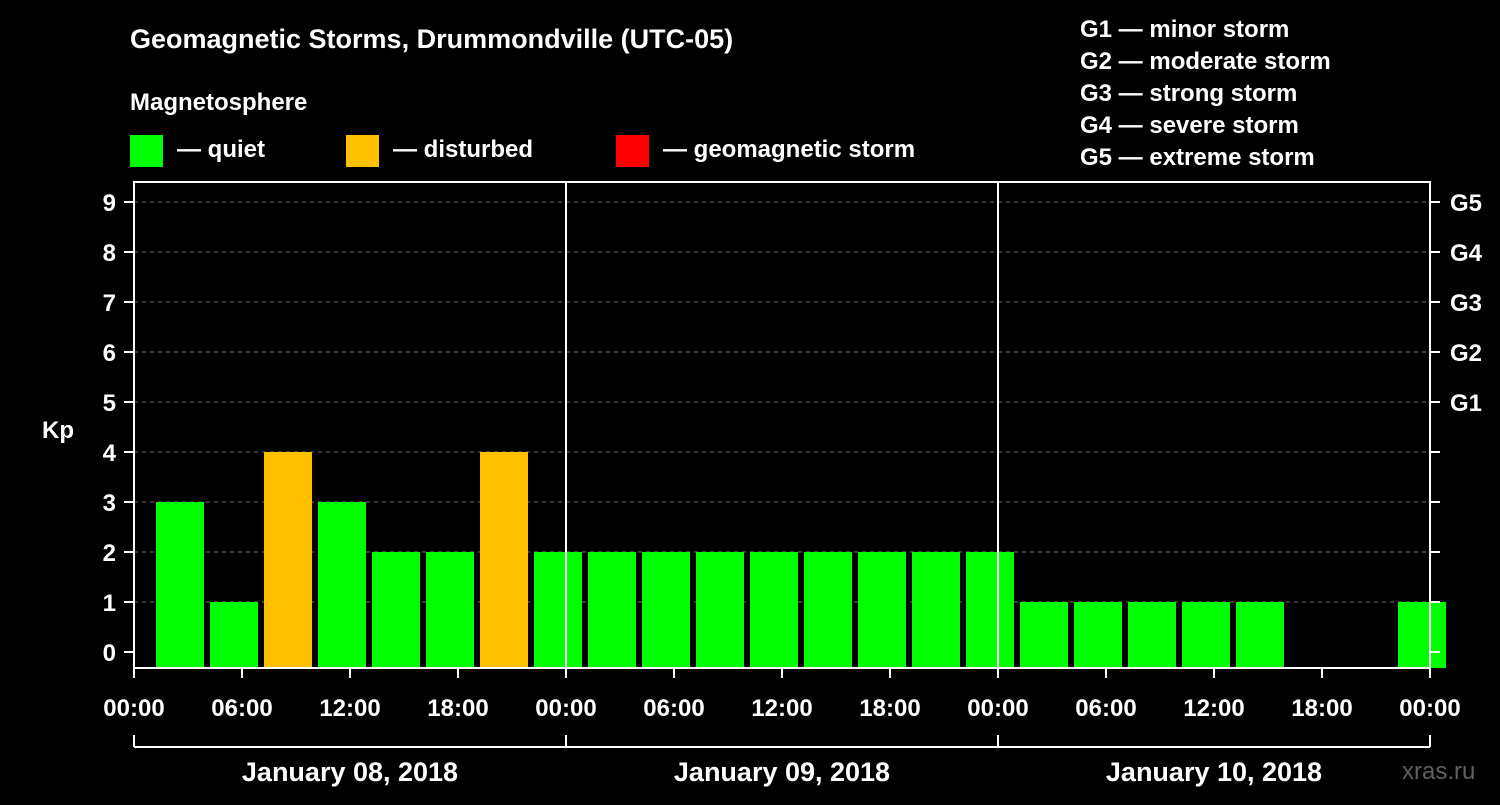  What do you see at coordinates (109, 503) in the screenshot?
I see `y-tick-label: 3` at bounding box center [109, 503].